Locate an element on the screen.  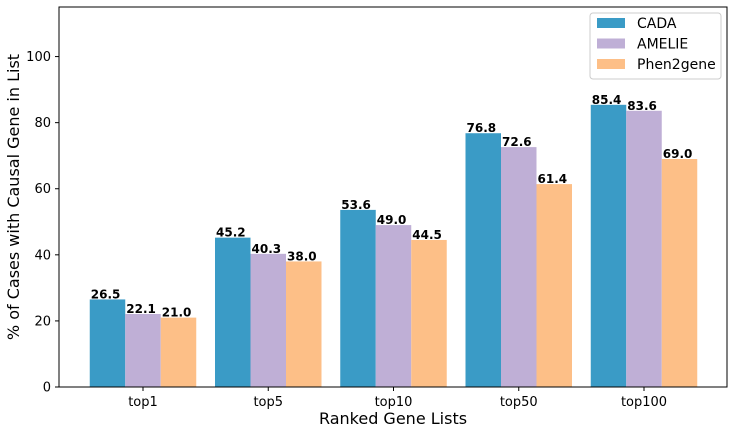
y-tick-label-60: 60 is located at coordinates (42, 189).